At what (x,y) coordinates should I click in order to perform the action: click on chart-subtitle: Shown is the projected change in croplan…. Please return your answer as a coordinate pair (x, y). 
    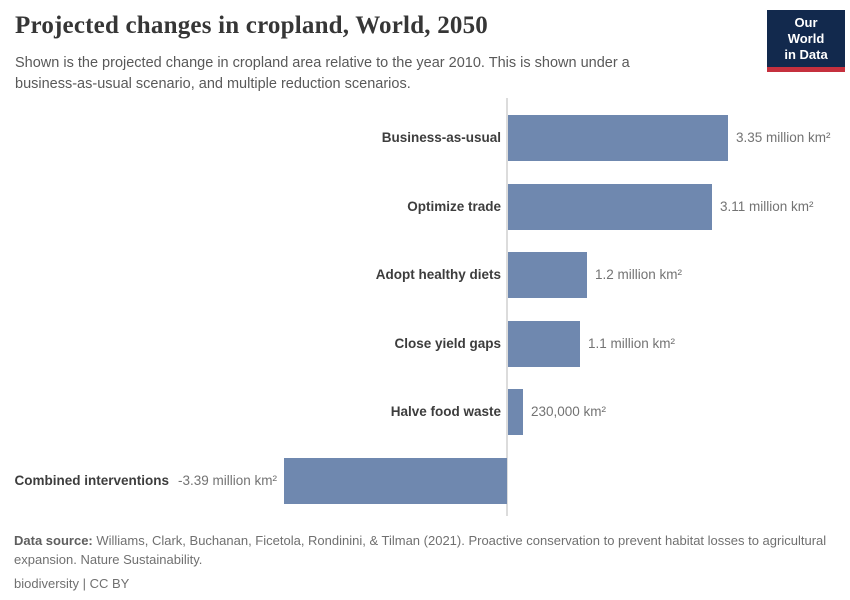
    Looking at the image, I should click on (322, 73).